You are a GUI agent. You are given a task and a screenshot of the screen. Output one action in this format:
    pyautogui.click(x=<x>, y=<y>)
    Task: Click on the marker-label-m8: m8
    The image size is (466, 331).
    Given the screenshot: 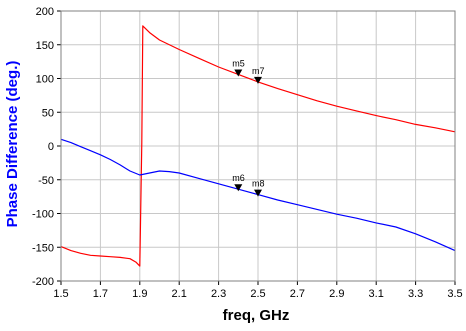 What is the action you would take?
    pyautogui.click(x=258, y=184)
    